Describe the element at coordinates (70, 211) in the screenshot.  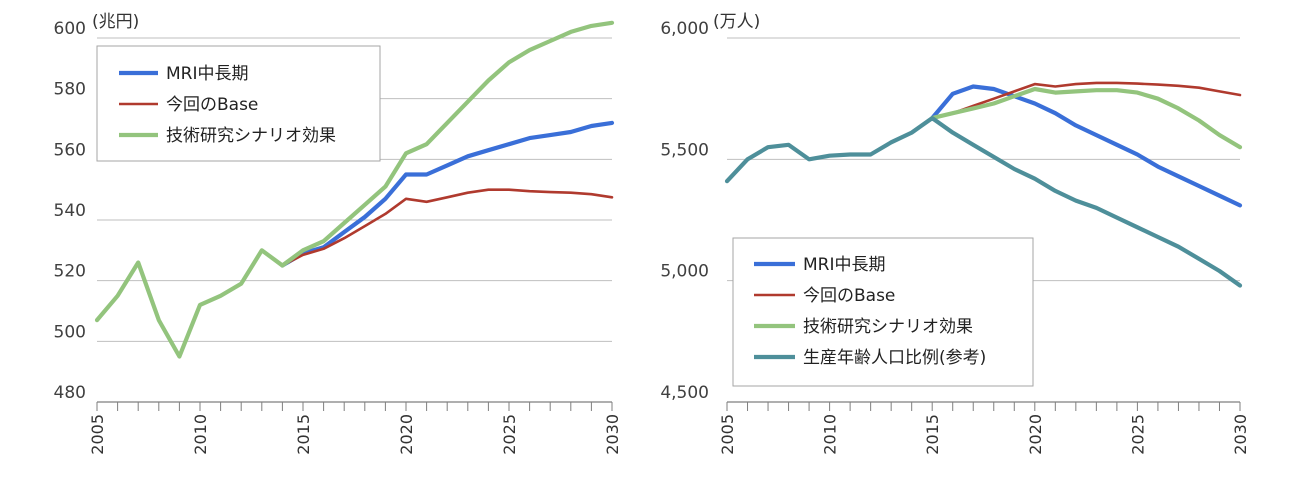
I see `y-tick-label: 540` at that location.